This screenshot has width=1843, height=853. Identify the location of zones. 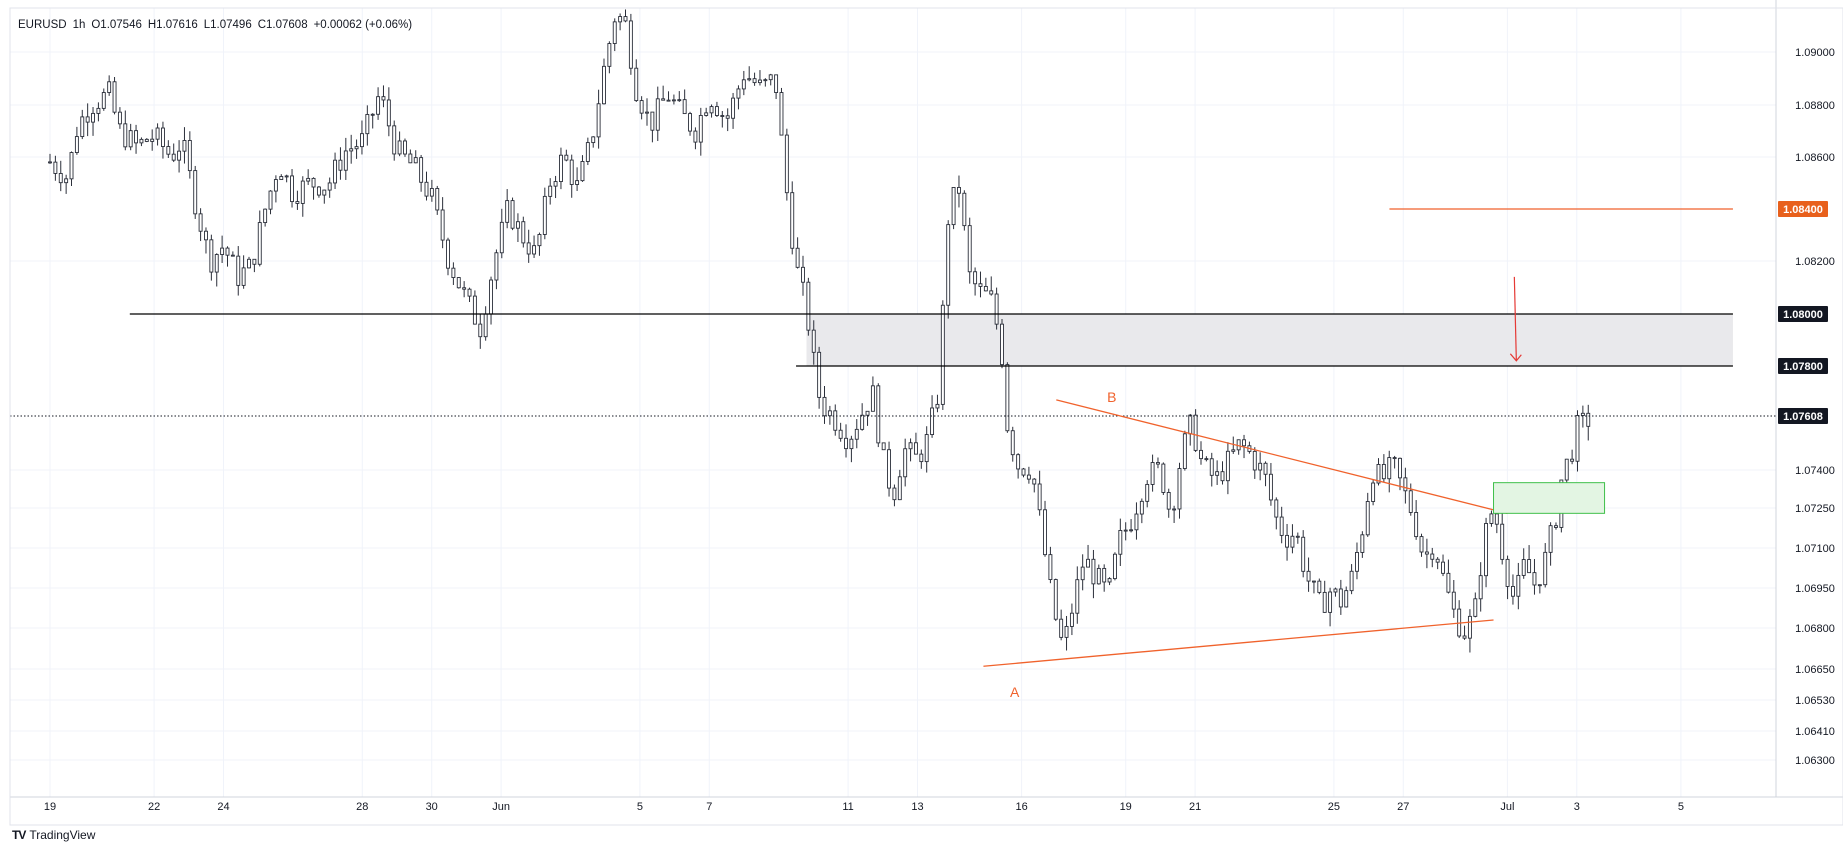
(1269, 340).